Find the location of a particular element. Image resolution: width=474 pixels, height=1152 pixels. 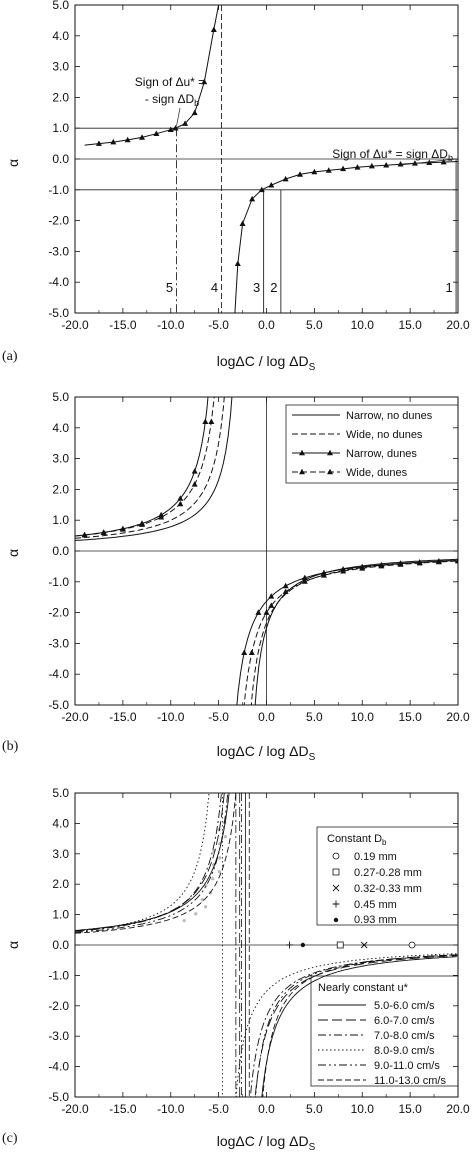

panel-b-x-tick-label: -15.0 is located at coordinates (123, 717).